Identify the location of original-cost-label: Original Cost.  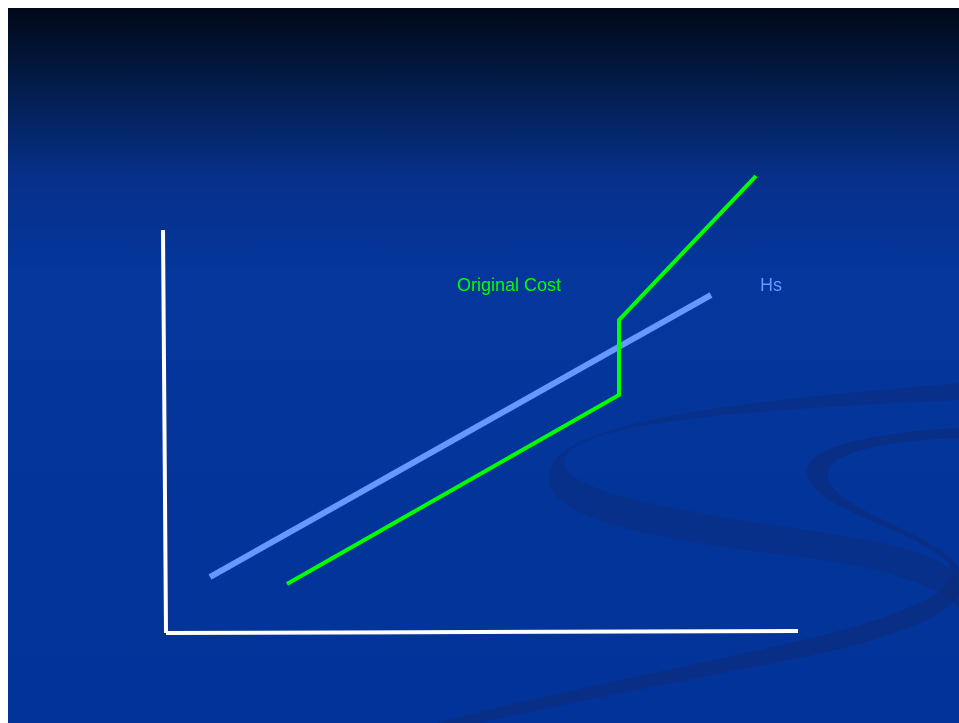
(509, 285).